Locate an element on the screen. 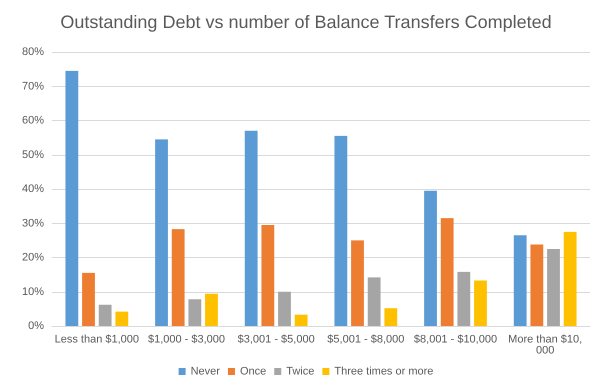 The image size is (612, 388). y-tick-label: 60% is located at coordinates (33, 120).